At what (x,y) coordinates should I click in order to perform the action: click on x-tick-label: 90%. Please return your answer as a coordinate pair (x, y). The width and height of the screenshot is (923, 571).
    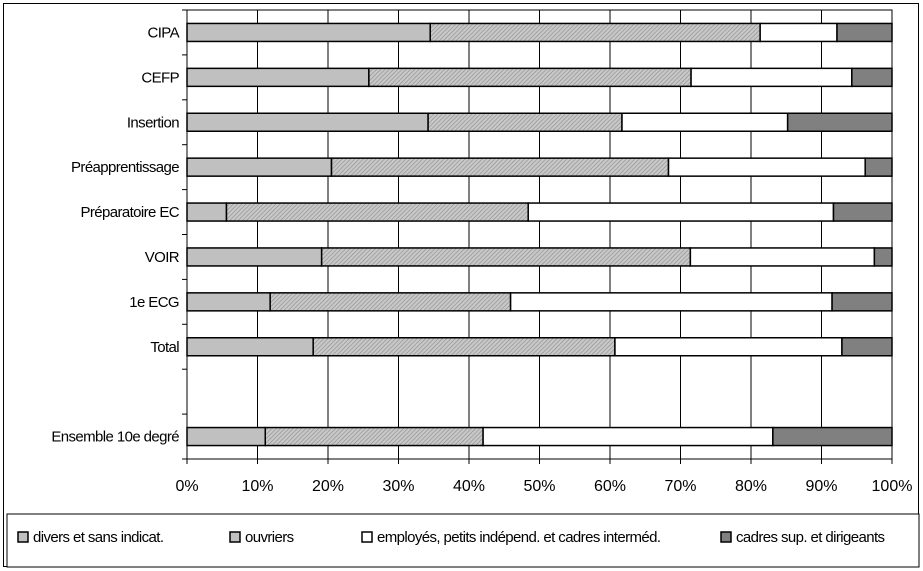
    Looking at the image, I should click on (821, 486).